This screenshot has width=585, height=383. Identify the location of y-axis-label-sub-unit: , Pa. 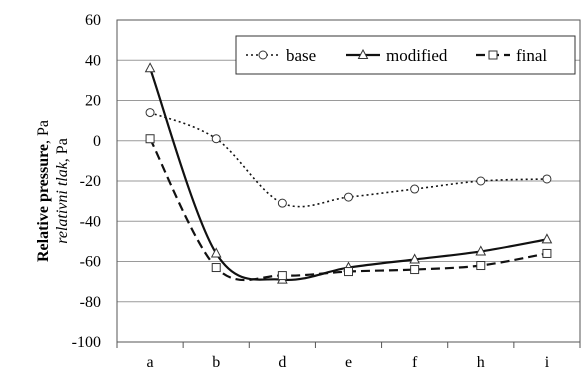
(62, 150).